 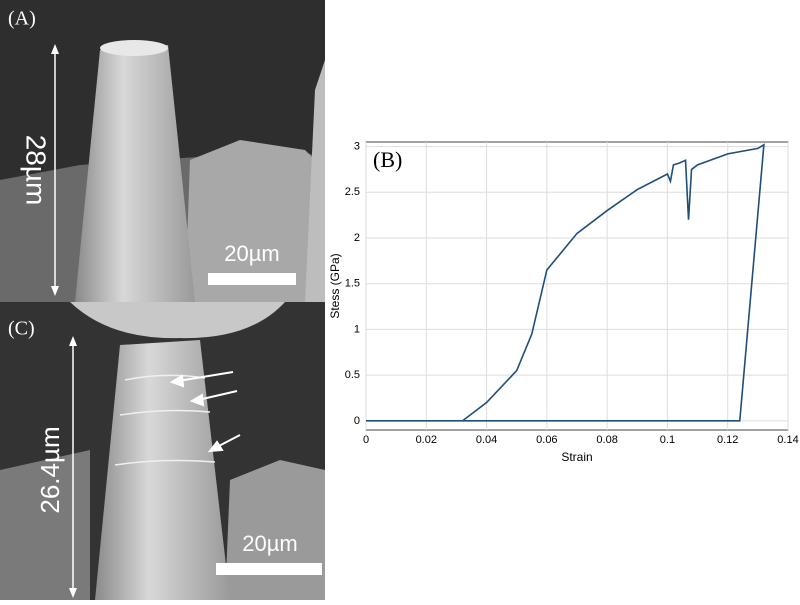 What do you see at coordinates (667, 440) in the screenshot?
I see `x-tick-label: 0.1` at bounding box center [667, 440].